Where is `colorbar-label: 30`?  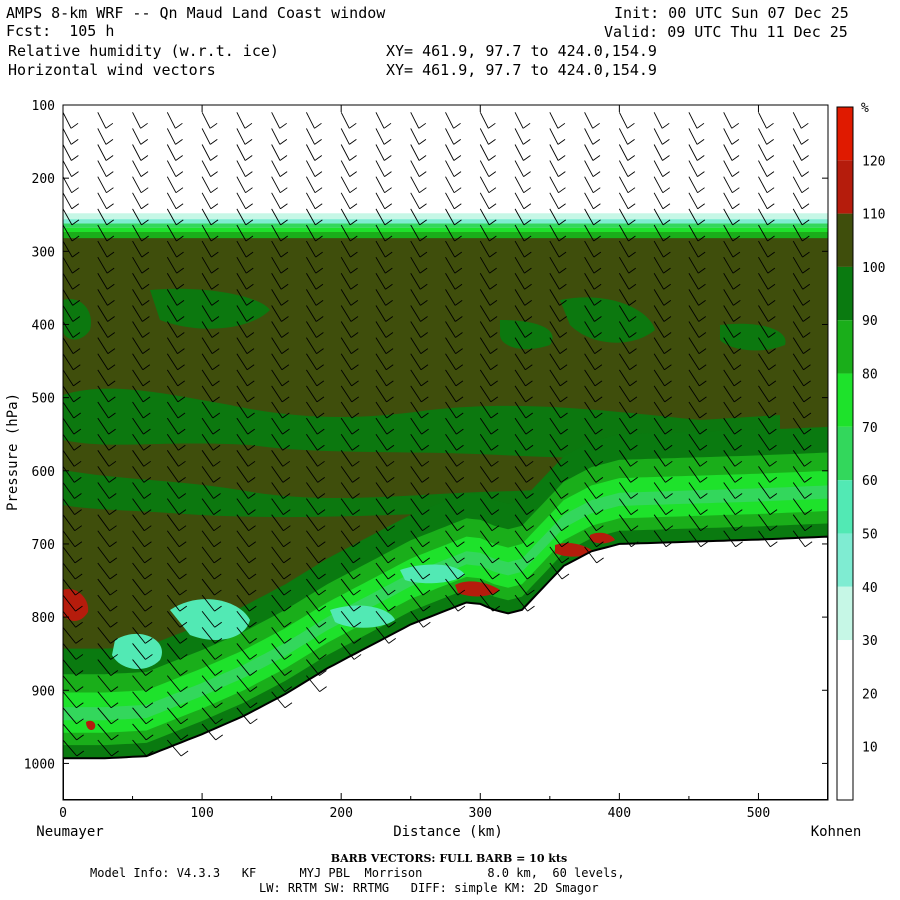
colorbar-label: 30 is located at coordinates (870, 641).